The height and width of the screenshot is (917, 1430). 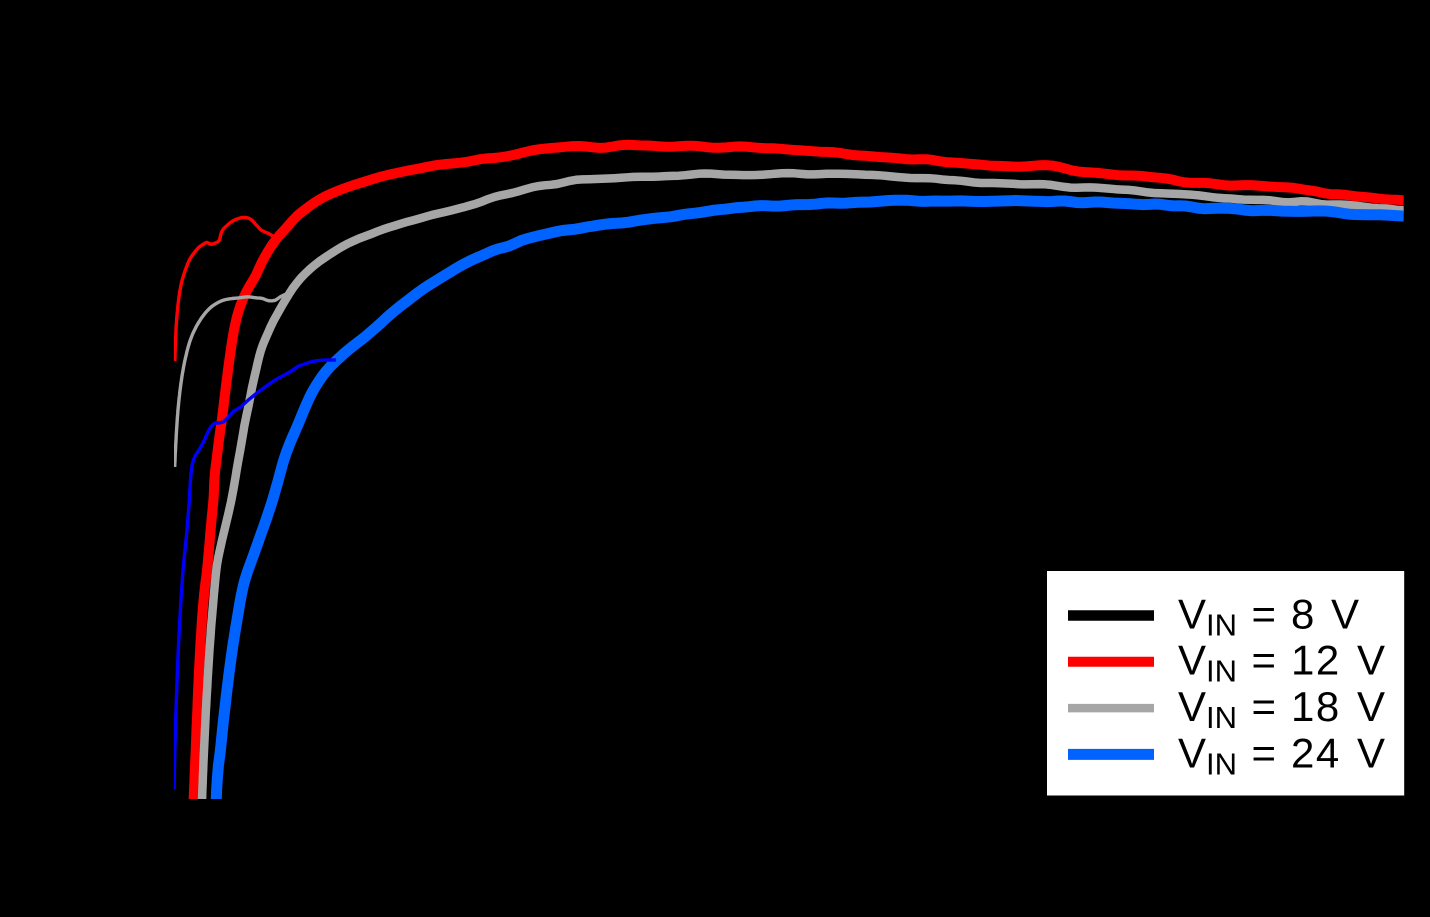 What do you see at coordinates (1316, 752) in the screenshot?
I see `svg-text: 24` at bounding box center [1316, 752].